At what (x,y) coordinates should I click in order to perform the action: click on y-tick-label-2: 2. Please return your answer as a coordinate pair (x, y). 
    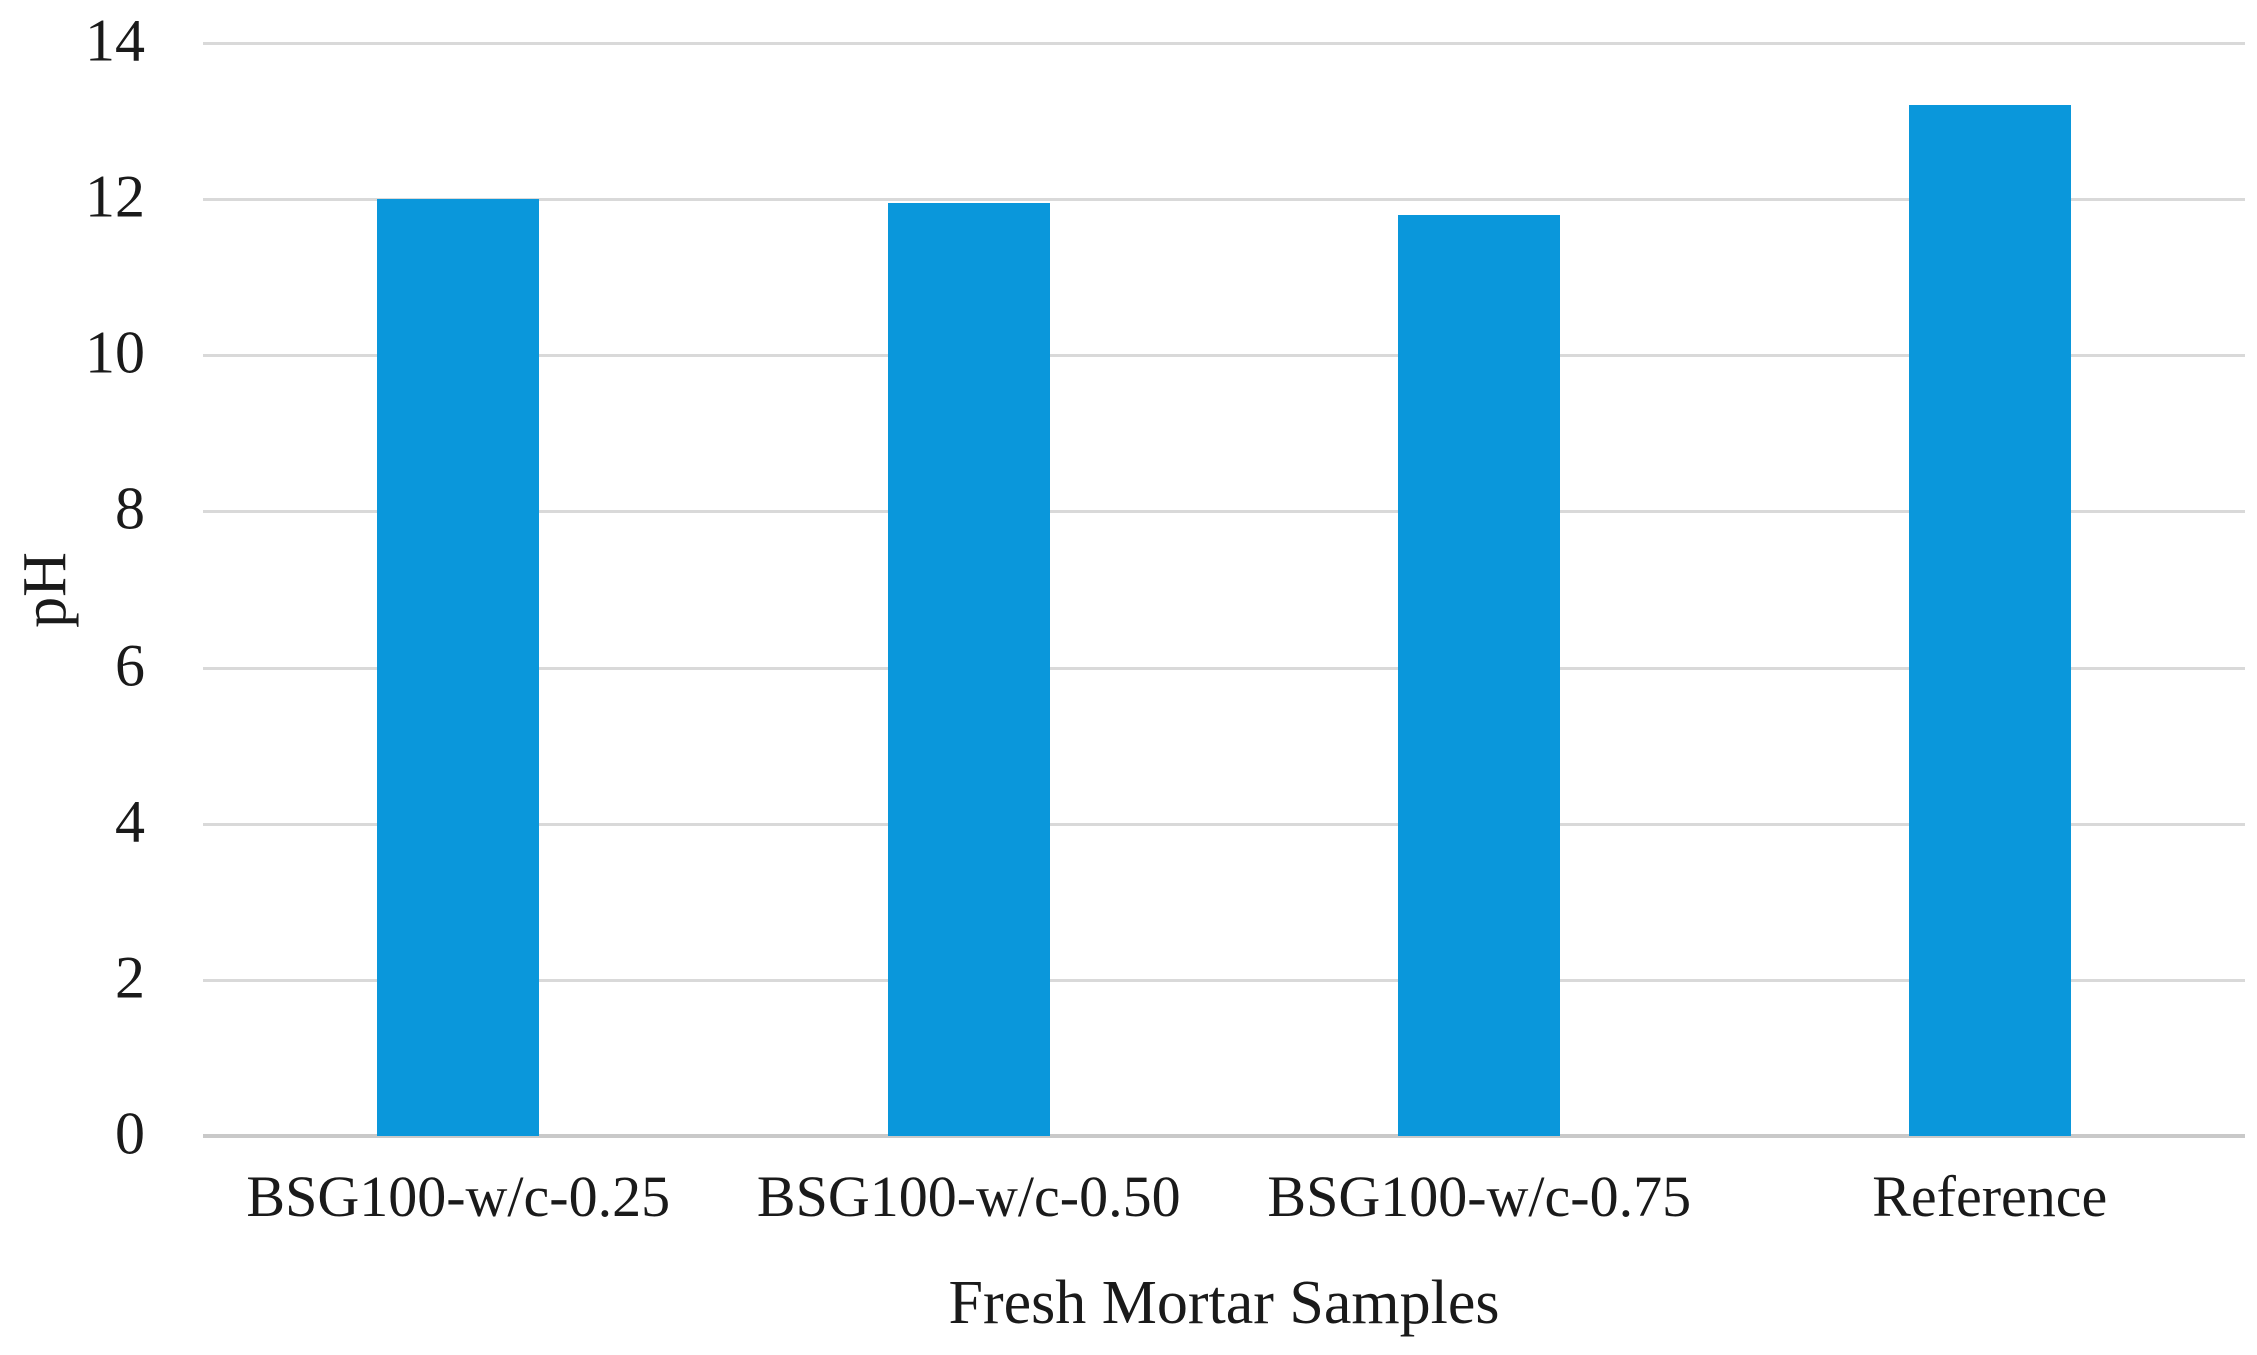
    Looking at the image, I should click on (130, 977).